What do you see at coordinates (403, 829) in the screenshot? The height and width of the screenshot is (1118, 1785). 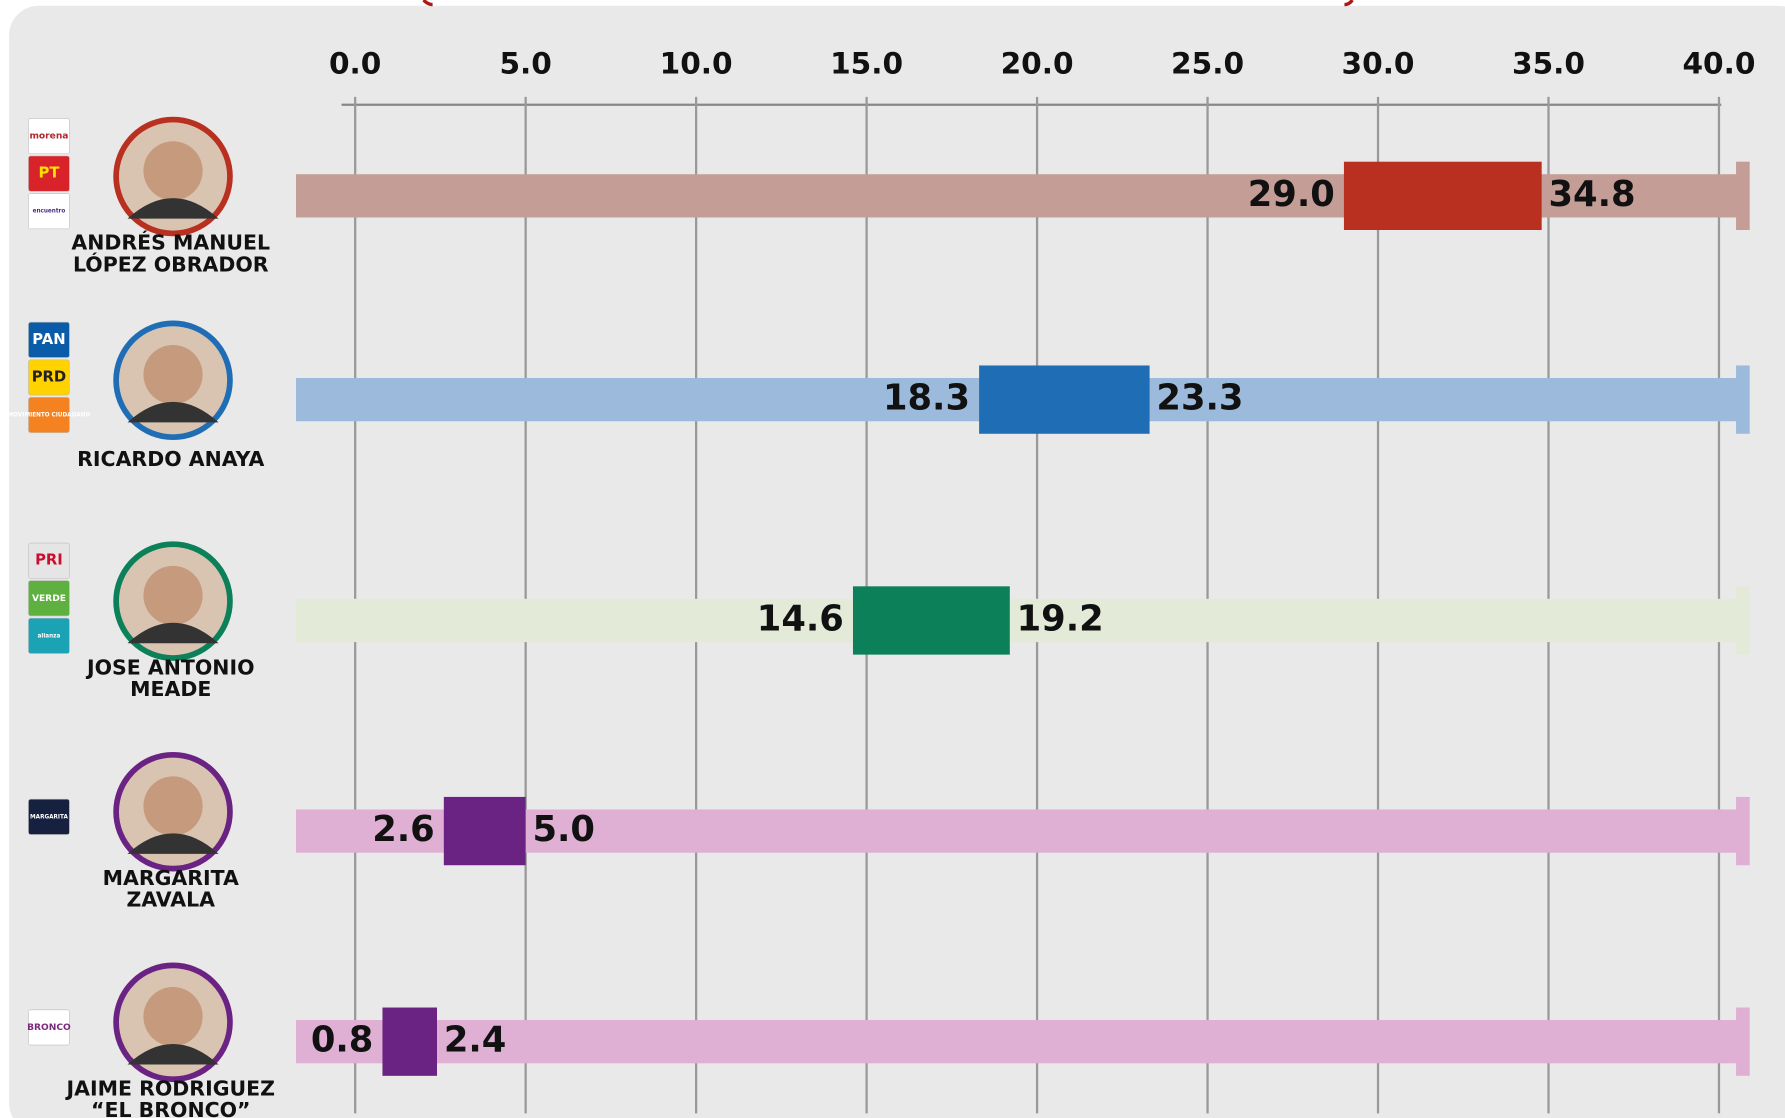 I see `value-label: 2.6` at bounding box center [403, 829].